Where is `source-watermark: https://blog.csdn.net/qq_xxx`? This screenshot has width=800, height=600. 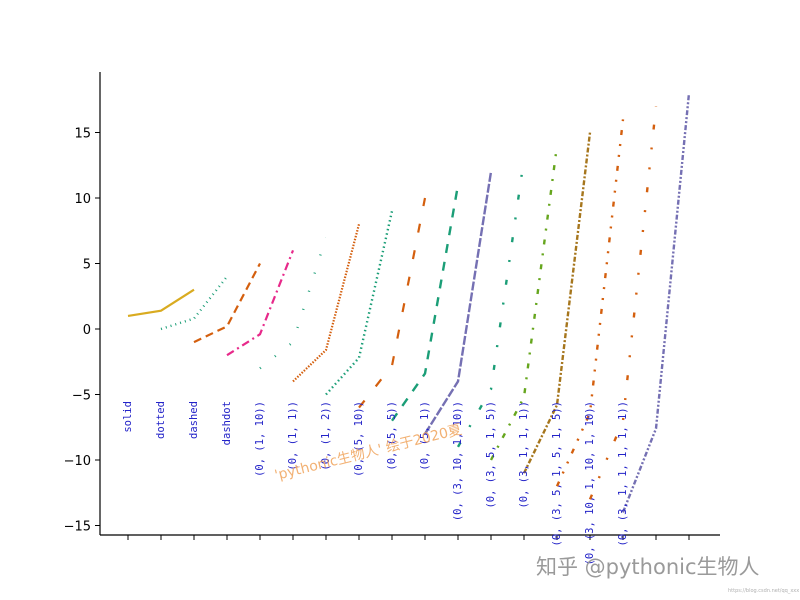
source-watermark: https://blog.csdn.net/qq_xxx is located at coordinates (763, 591).